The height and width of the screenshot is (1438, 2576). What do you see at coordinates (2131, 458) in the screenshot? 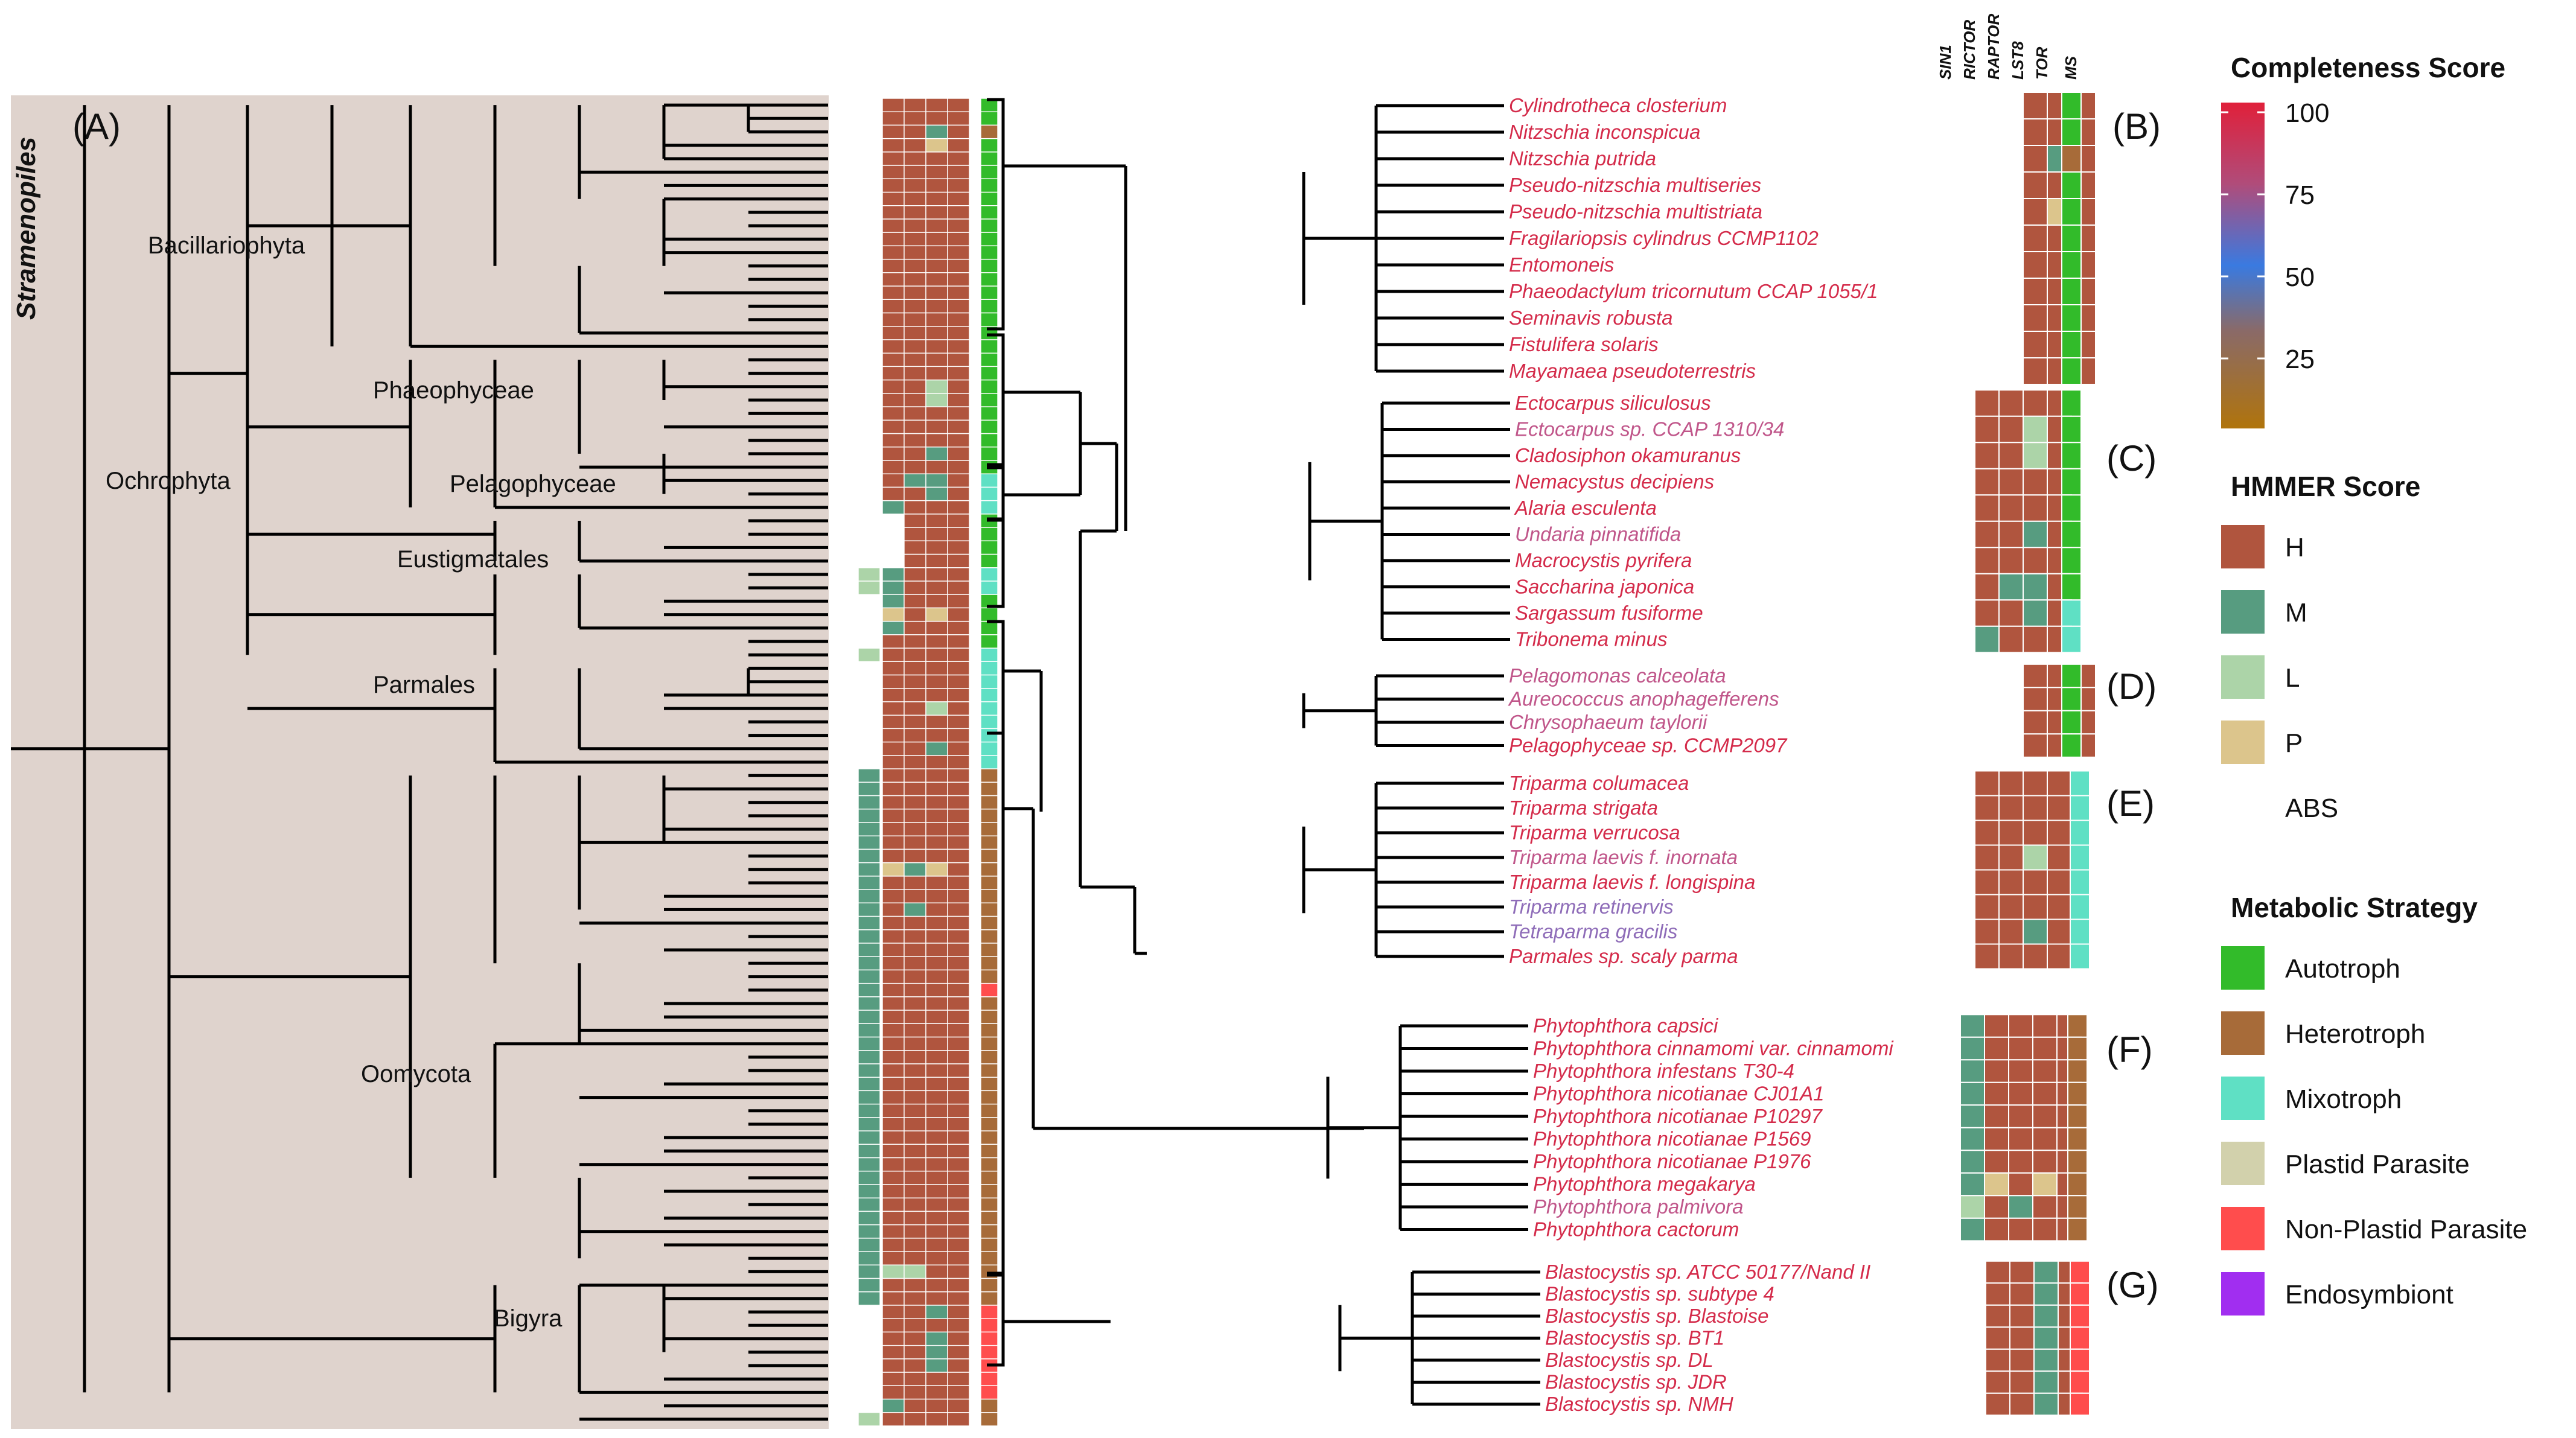
I see `panel-label-c: (C)` at bounding box center [2131, 458].